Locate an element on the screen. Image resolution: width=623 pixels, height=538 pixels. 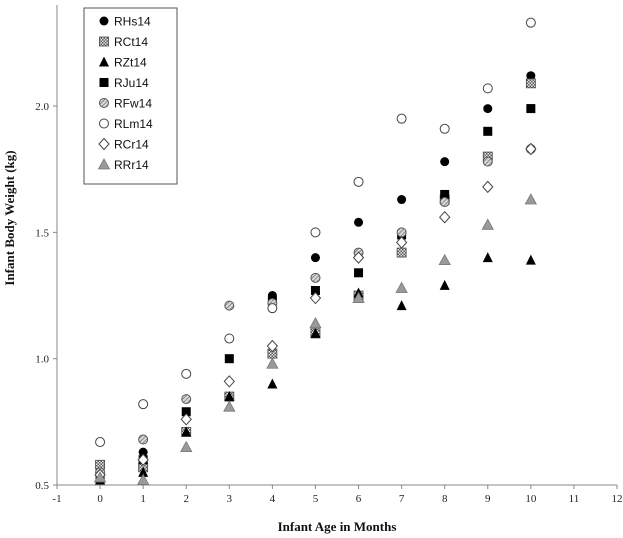
x-tick-label: 7 is located at coordinates (402, 499).